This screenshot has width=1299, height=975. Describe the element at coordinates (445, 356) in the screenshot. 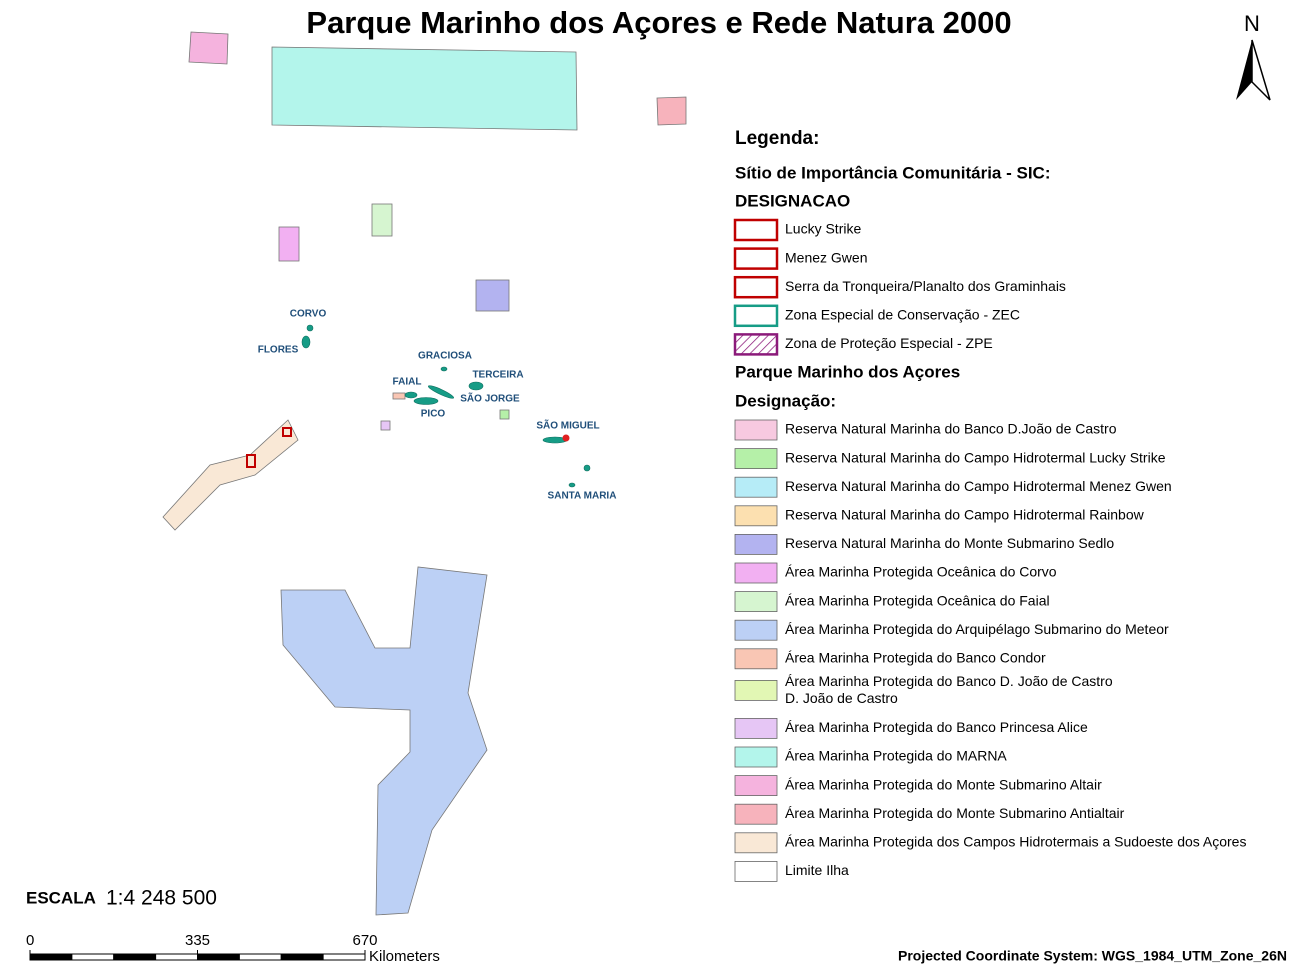

I see `island-label: GRACIOSA` at that location.